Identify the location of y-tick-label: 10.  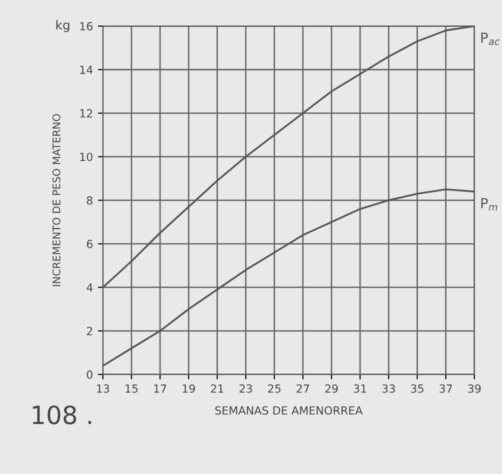
(86, 157).